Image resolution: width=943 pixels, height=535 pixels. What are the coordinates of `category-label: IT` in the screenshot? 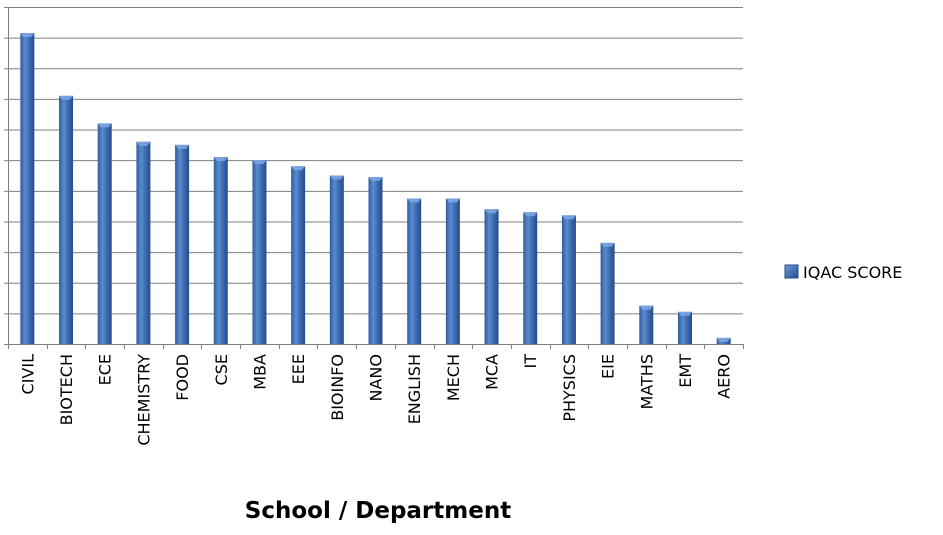 It's located at (530, 361).